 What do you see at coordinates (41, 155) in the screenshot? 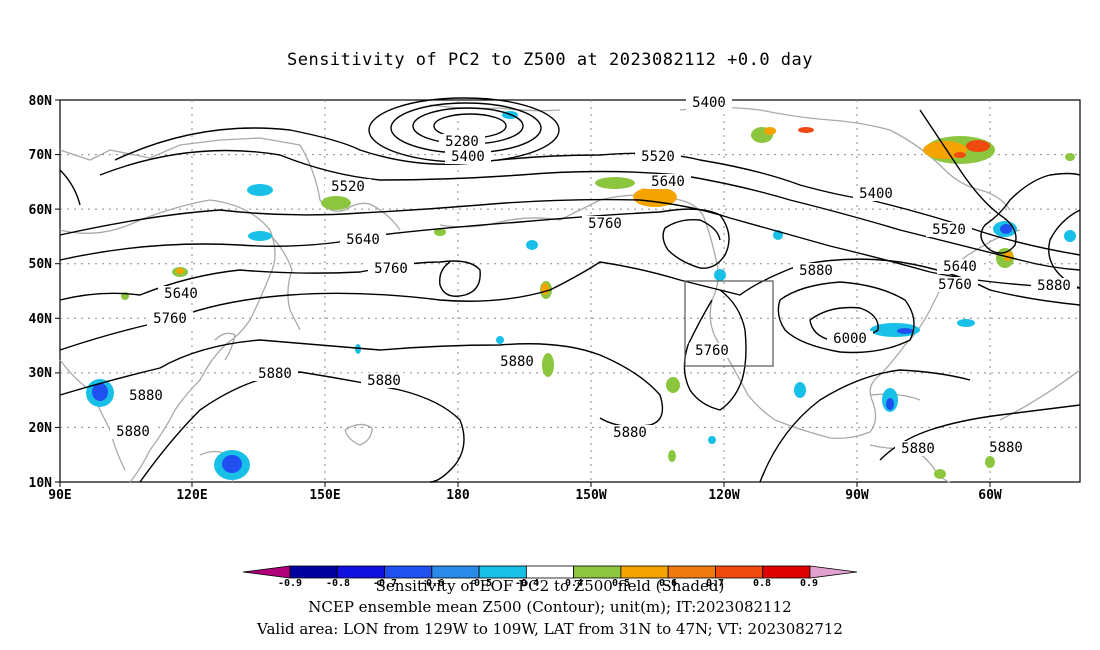
I see `lat-label: 70N` at bounding box center [41, 155].